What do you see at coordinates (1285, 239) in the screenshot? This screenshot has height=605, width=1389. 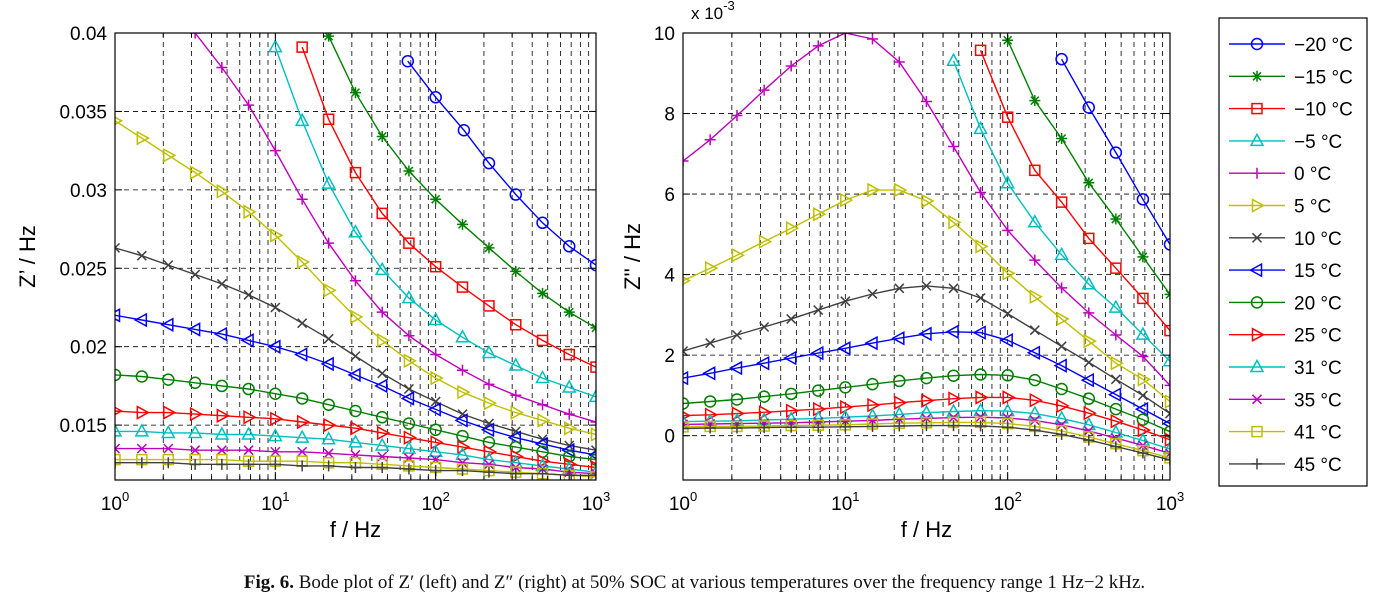 I see `legend-entry-7: 10 °C` at bounding box center [1285, 239].